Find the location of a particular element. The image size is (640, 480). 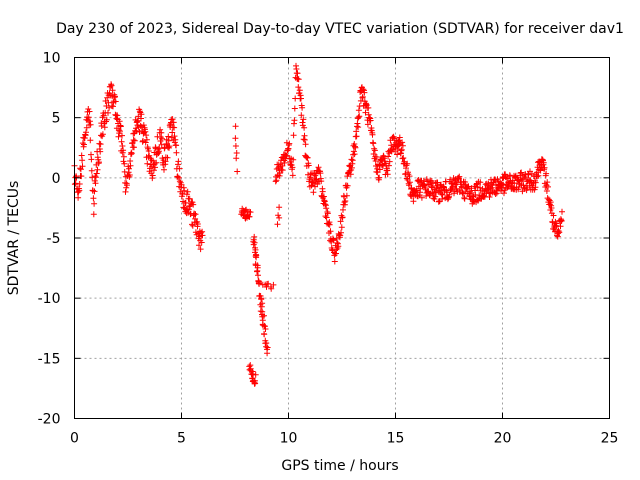

x-axis-label: GPS time / hours is located at coordinates (339, 466).